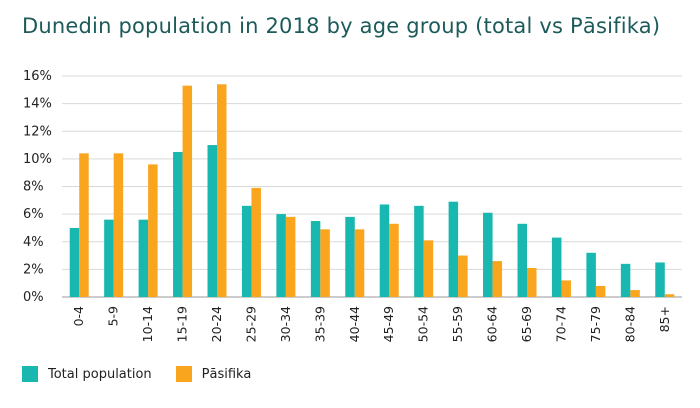 This screenshot has width=700, height=408. Describe the element at coordinates (33, 214) in the screenshot. I see `y-tick-label: 6%` at that location.